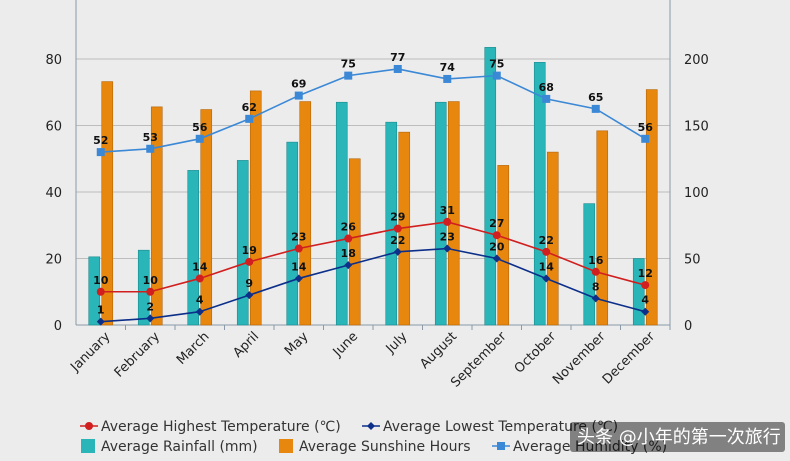 Image resolution: width=790 pixels, height=461 pixels. Describe the element at coordinates (150, 137) in the screenshot. I see `hum-data-label: 53` at that location.